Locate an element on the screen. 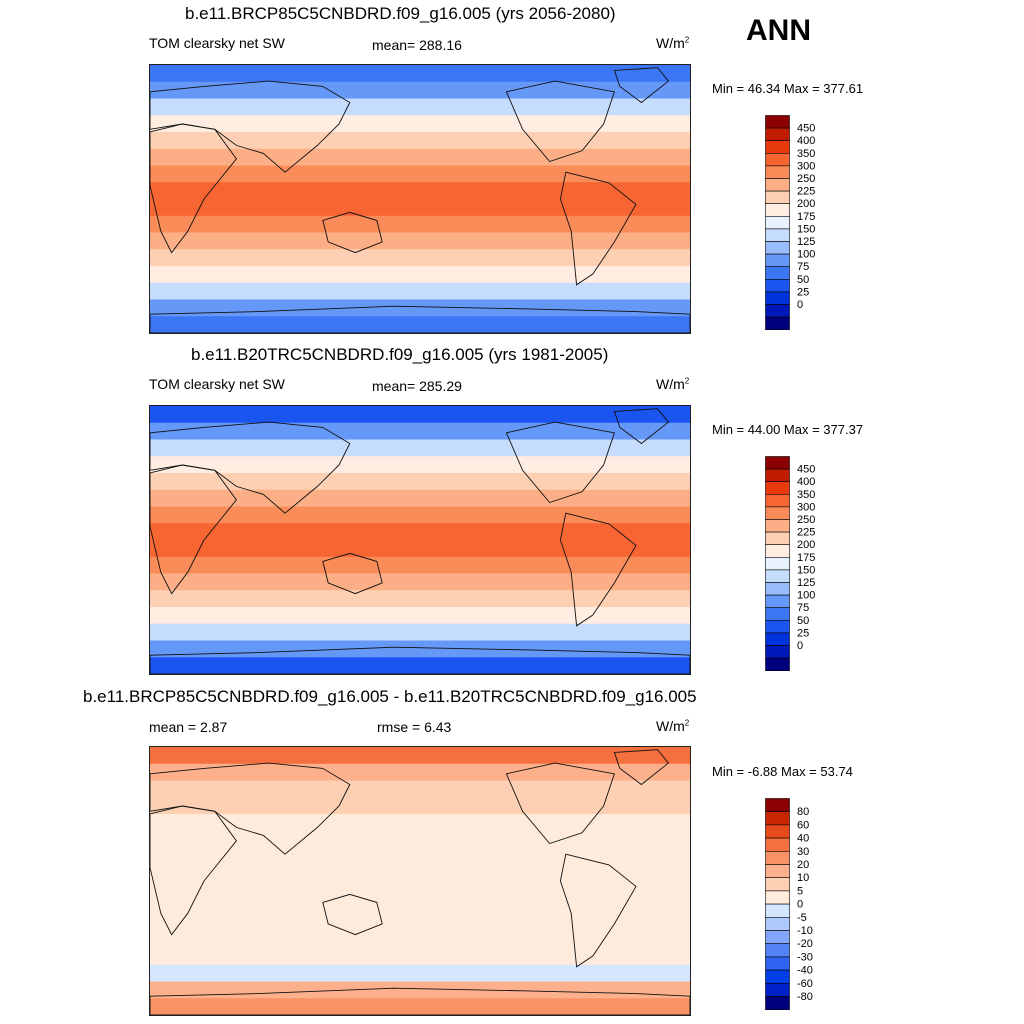 This screenshot has width=1024, height=1024. panel2-colorbar-label-14: 0 is located at coordinates (800, 646).